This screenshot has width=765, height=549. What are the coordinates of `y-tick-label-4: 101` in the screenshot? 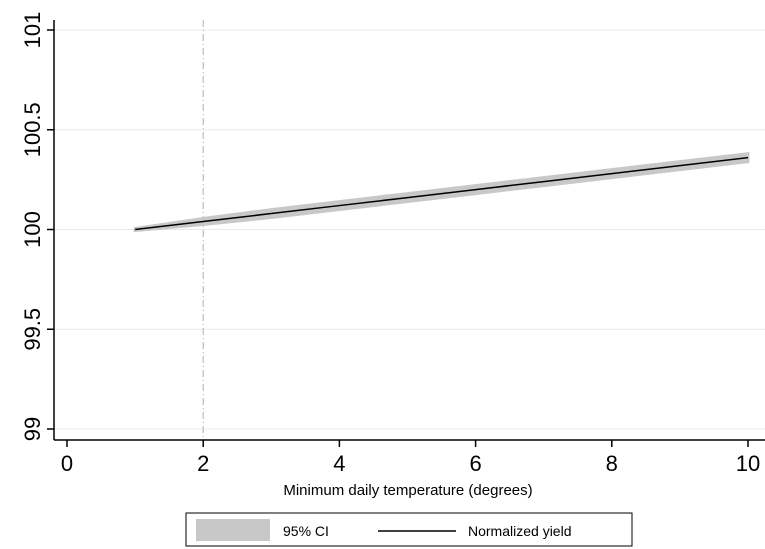 It's located at (32, 30).